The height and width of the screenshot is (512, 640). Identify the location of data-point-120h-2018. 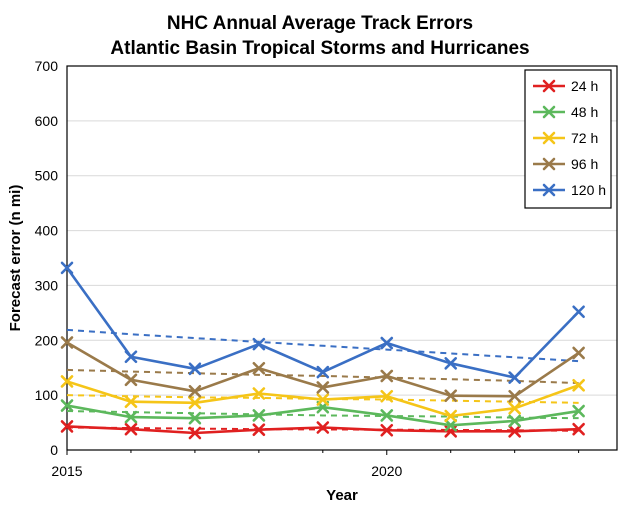
(259, 344).